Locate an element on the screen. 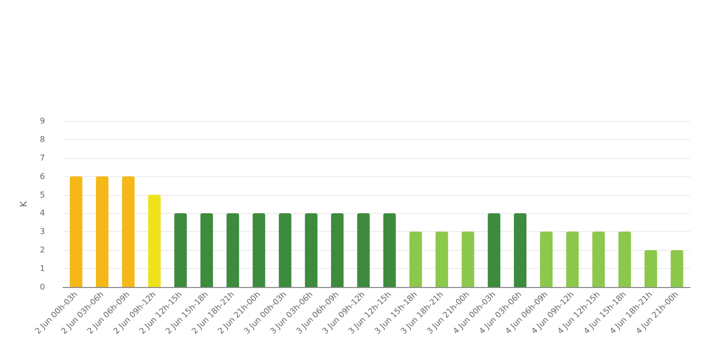  y-tick-label: 7 is located at coordinates (42, 157).